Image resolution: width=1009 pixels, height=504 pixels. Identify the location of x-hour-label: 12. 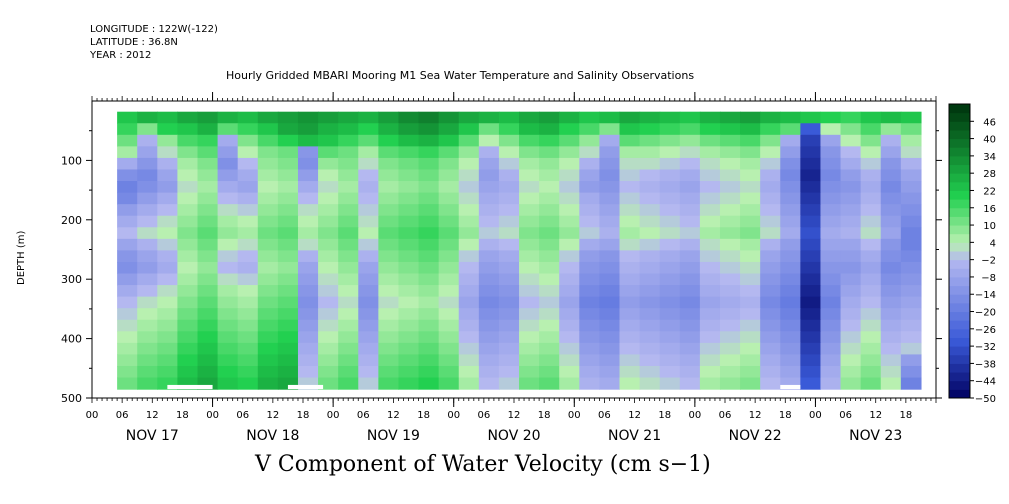
(272, 415).